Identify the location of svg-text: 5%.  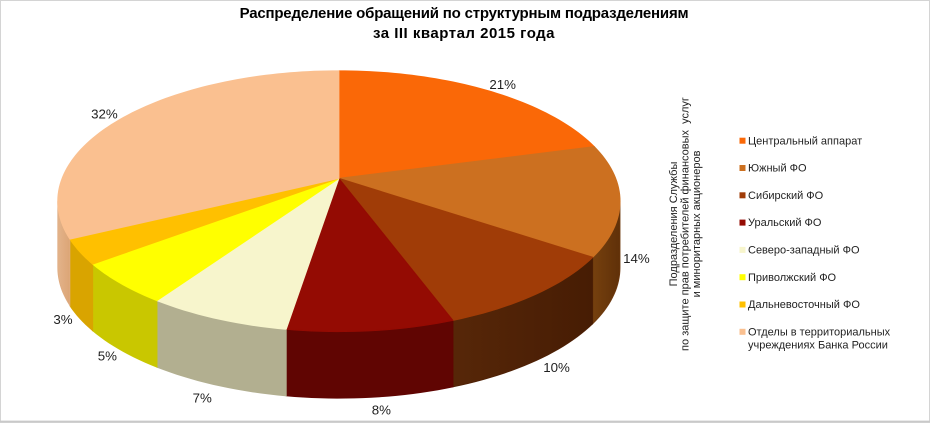
(107, 356).